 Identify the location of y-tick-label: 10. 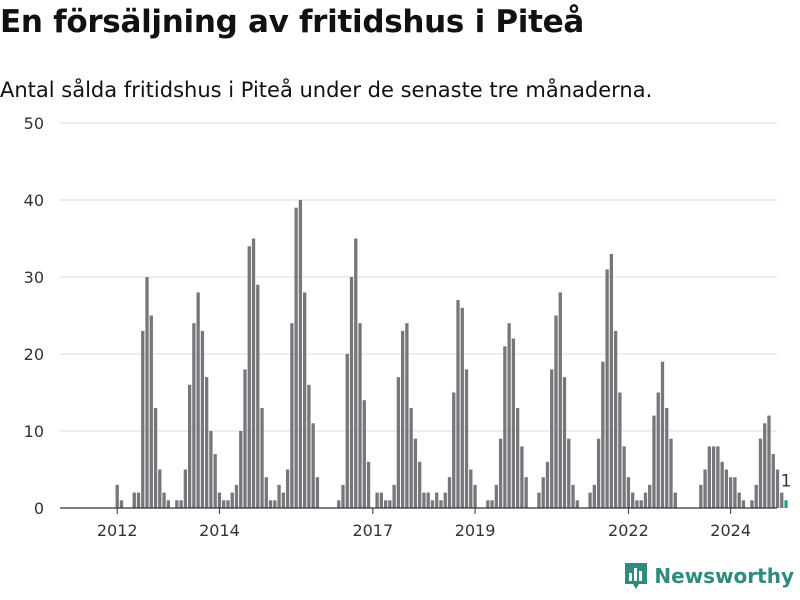
(34, 431).